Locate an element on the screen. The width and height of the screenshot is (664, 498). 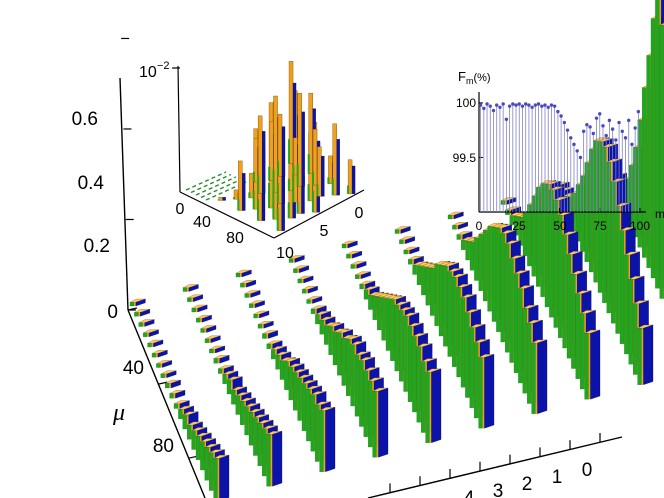
inset-scale-exponent: −2 is located at coordinates (163, 66).